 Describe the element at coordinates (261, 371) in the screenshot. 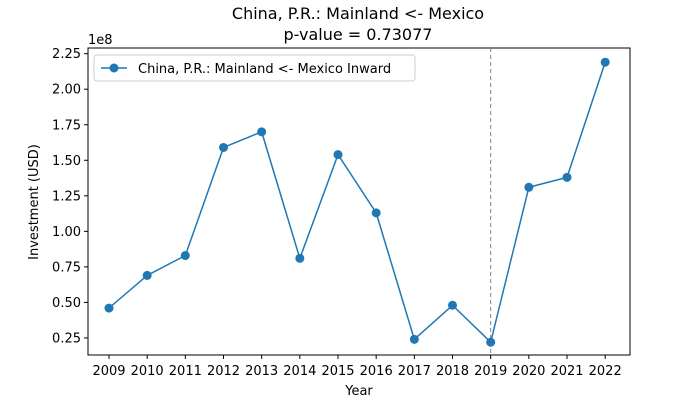

I see `x-tick-label: 2013` at that location.